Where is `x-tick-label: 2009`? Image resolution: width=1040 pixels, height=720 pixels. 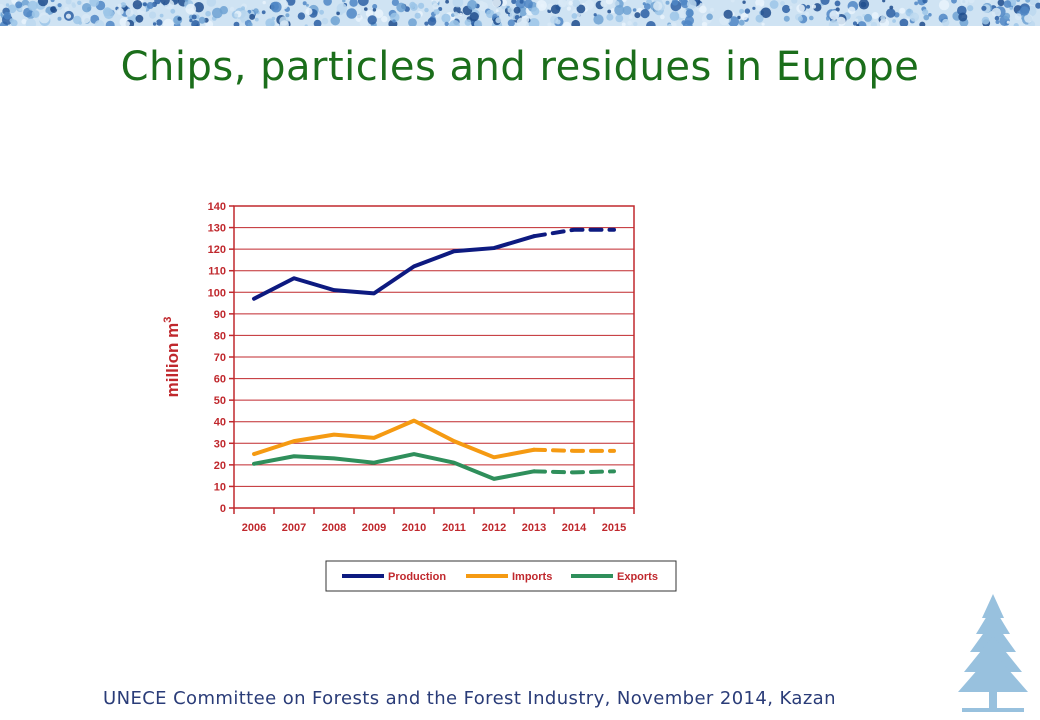
x-tick-label: 2009 is located at coordinates (374, 528).